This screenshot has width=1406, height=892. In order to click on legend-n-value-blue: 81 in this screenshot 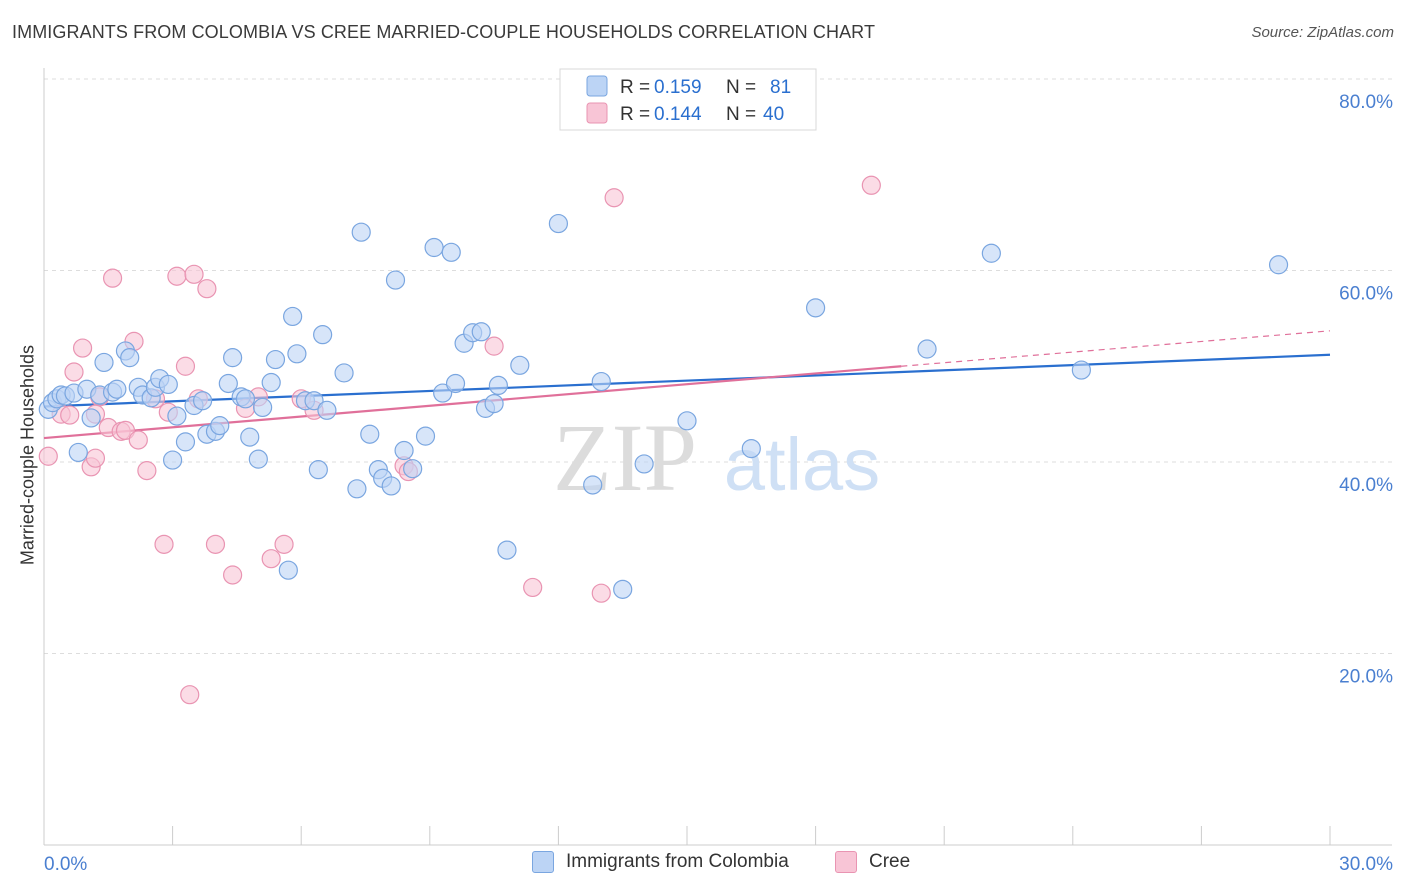, I will do `click(780, 87)`.